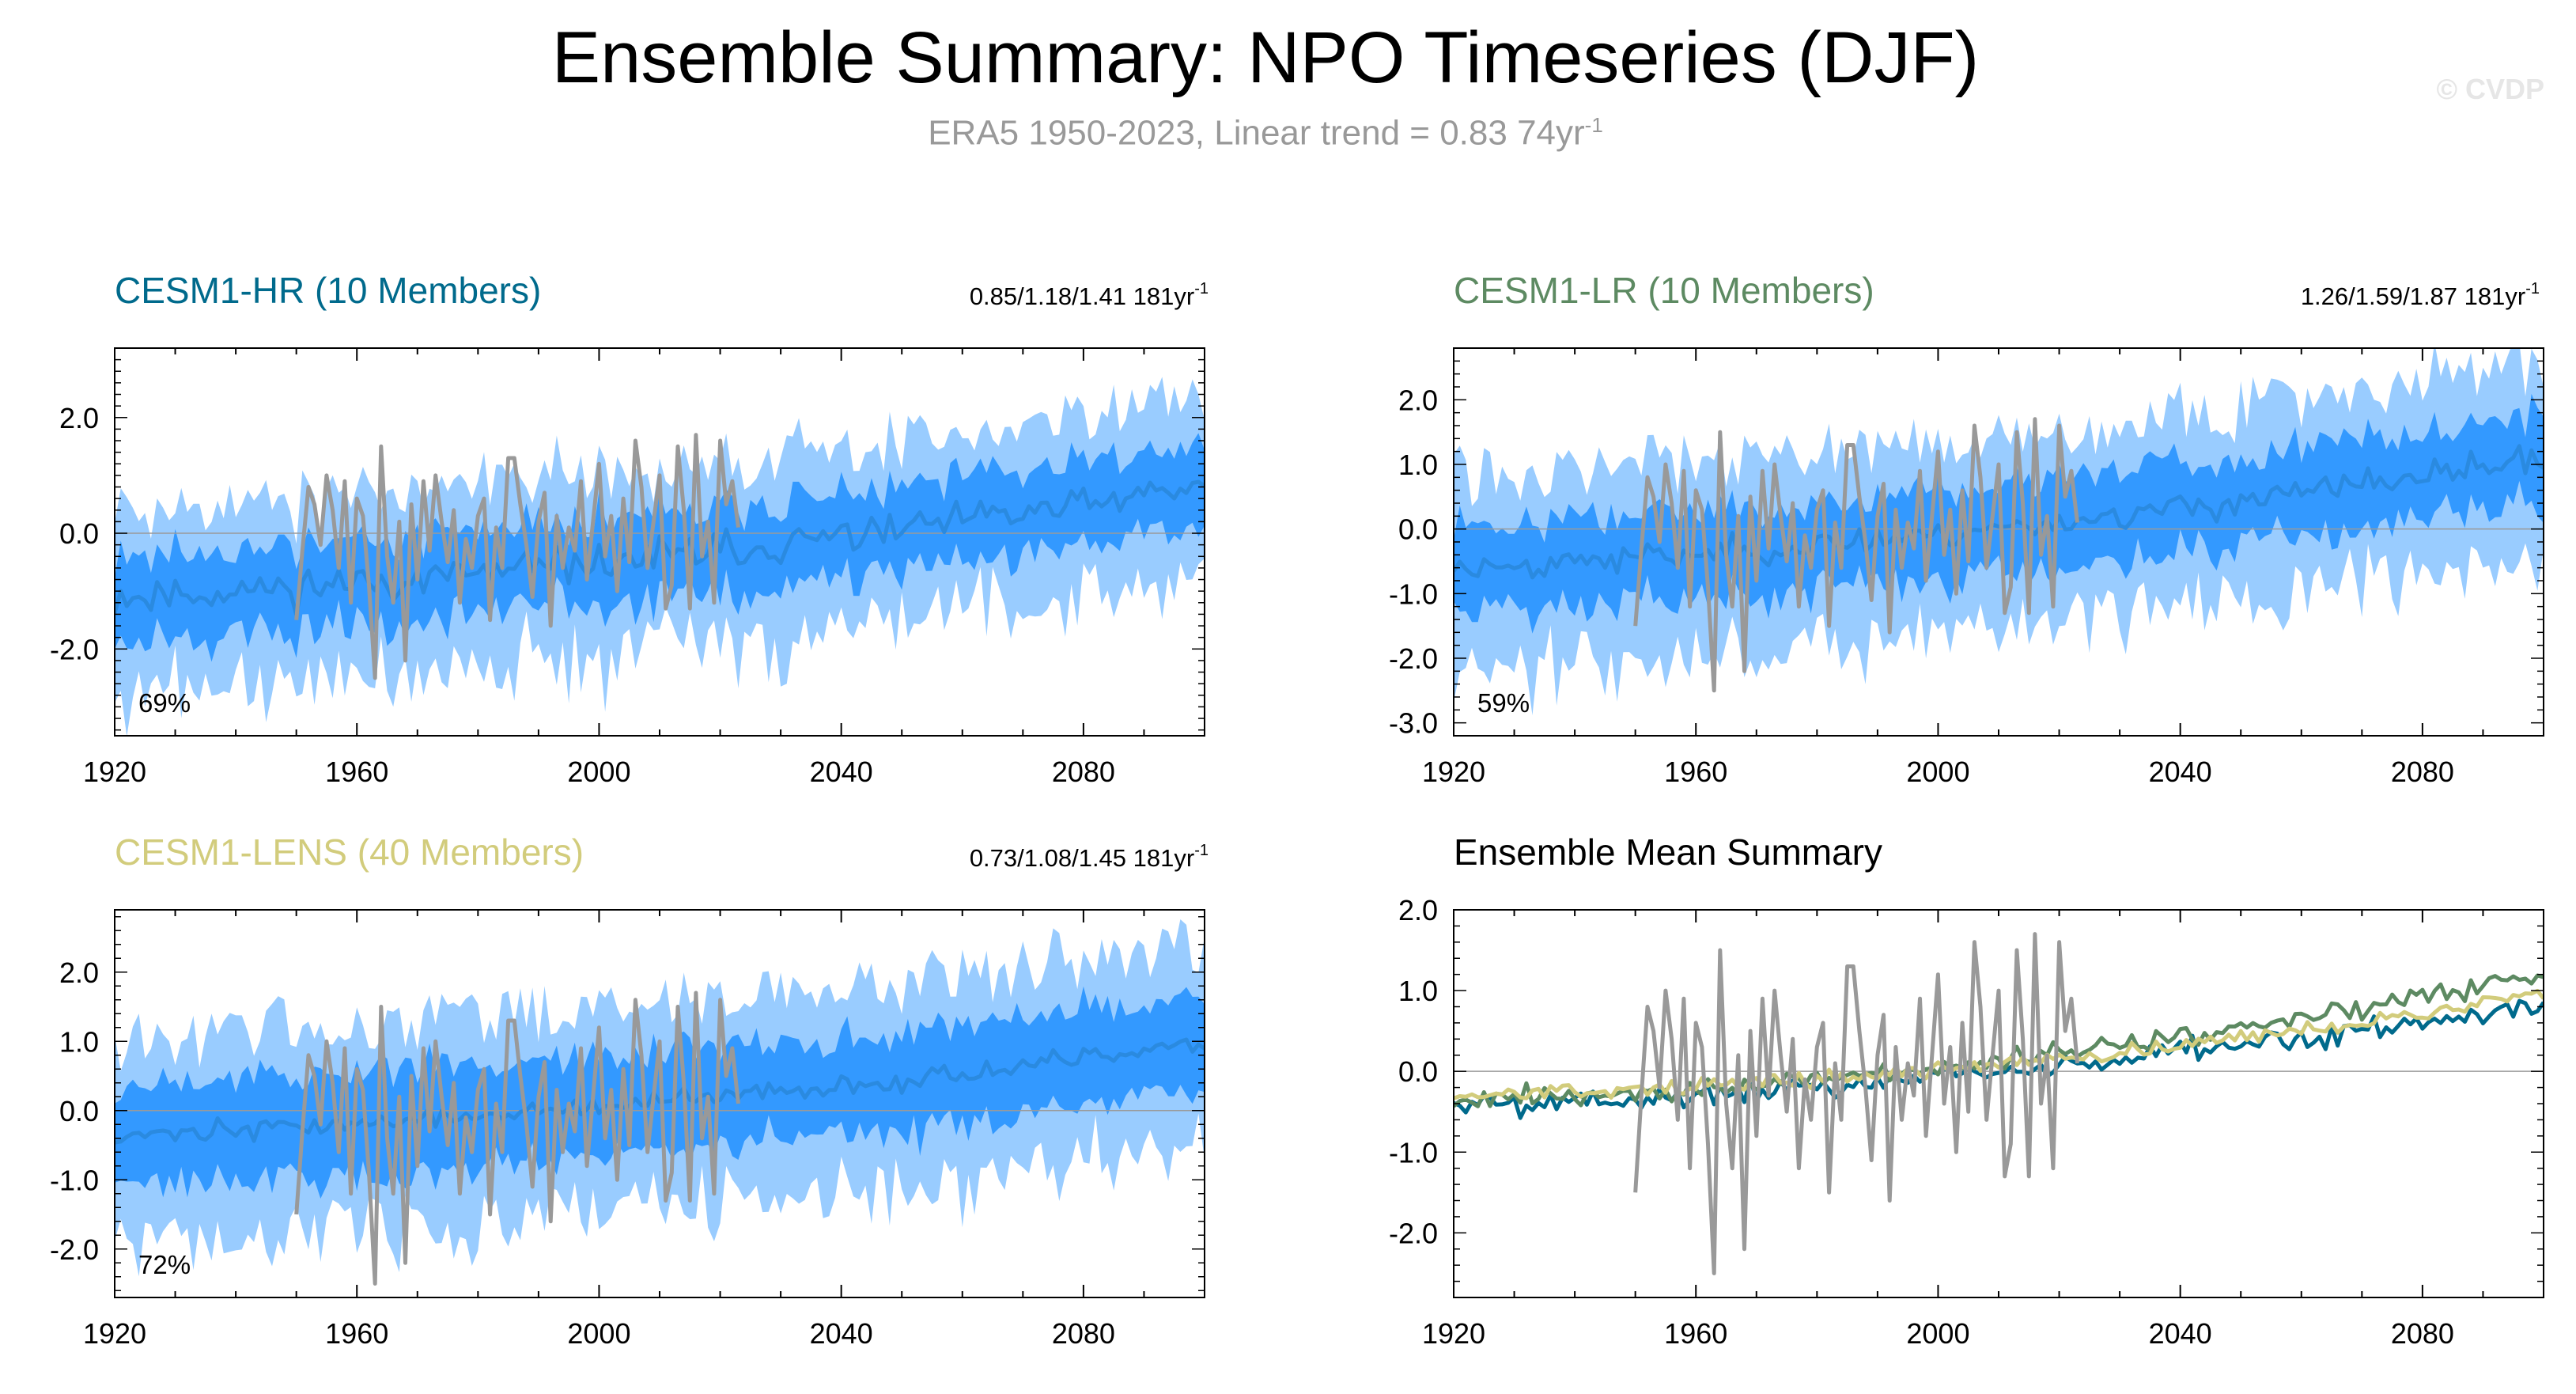 The height and width of the screenshot is (1394, 2576). Describe the element at coordinates (2490, 89) in the screenshot. I see `cvdp-watermark: © CVDP` at that location.